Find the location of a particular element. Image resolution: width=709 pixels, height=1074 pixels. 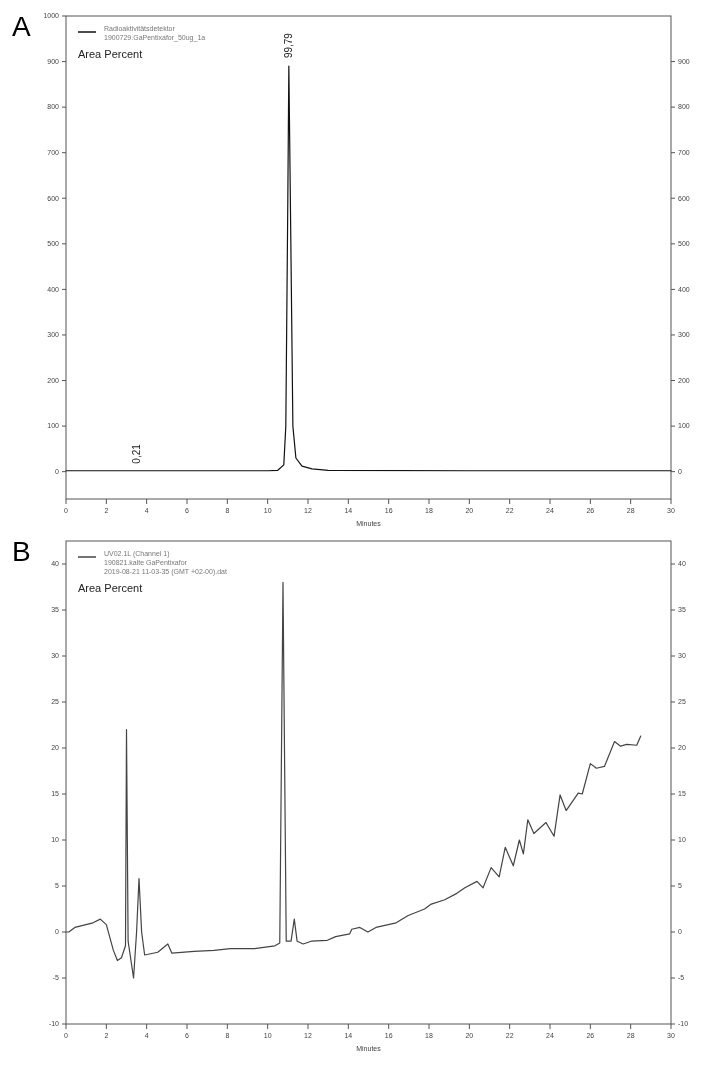

chart-title: A is located at coordinates (21, 26).